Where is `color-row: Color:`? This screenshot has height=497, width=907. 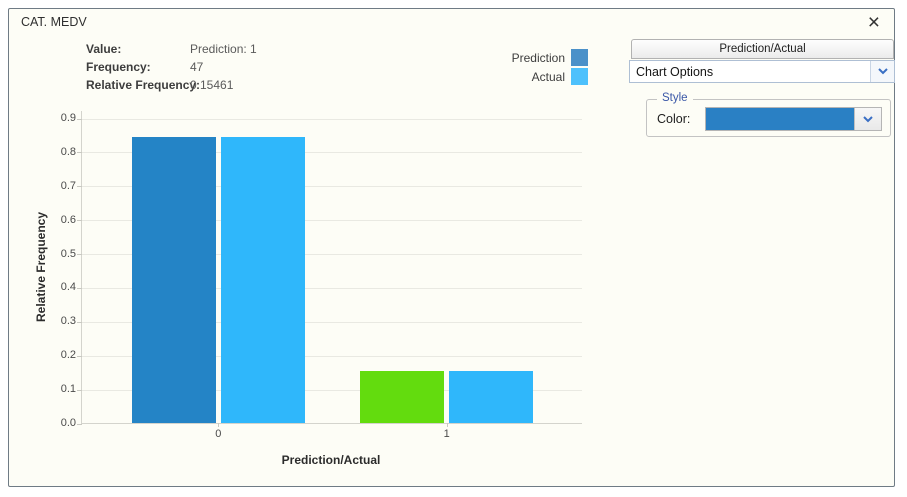 color-row: Color: is located at coordinates (768, 118).